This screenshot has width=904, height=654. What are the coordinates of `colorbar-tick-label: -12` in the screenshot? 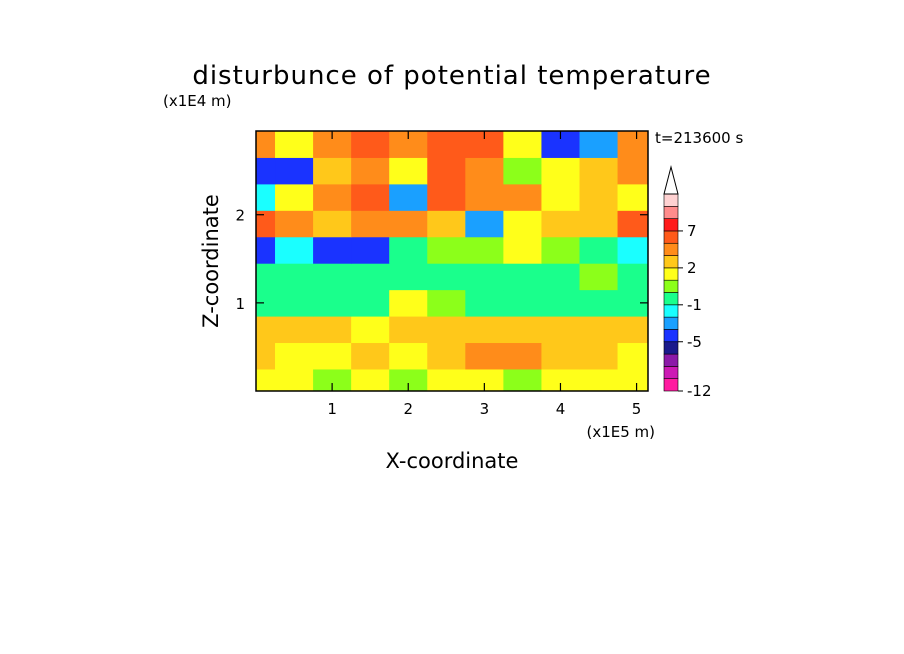 It's located at (699, 391).